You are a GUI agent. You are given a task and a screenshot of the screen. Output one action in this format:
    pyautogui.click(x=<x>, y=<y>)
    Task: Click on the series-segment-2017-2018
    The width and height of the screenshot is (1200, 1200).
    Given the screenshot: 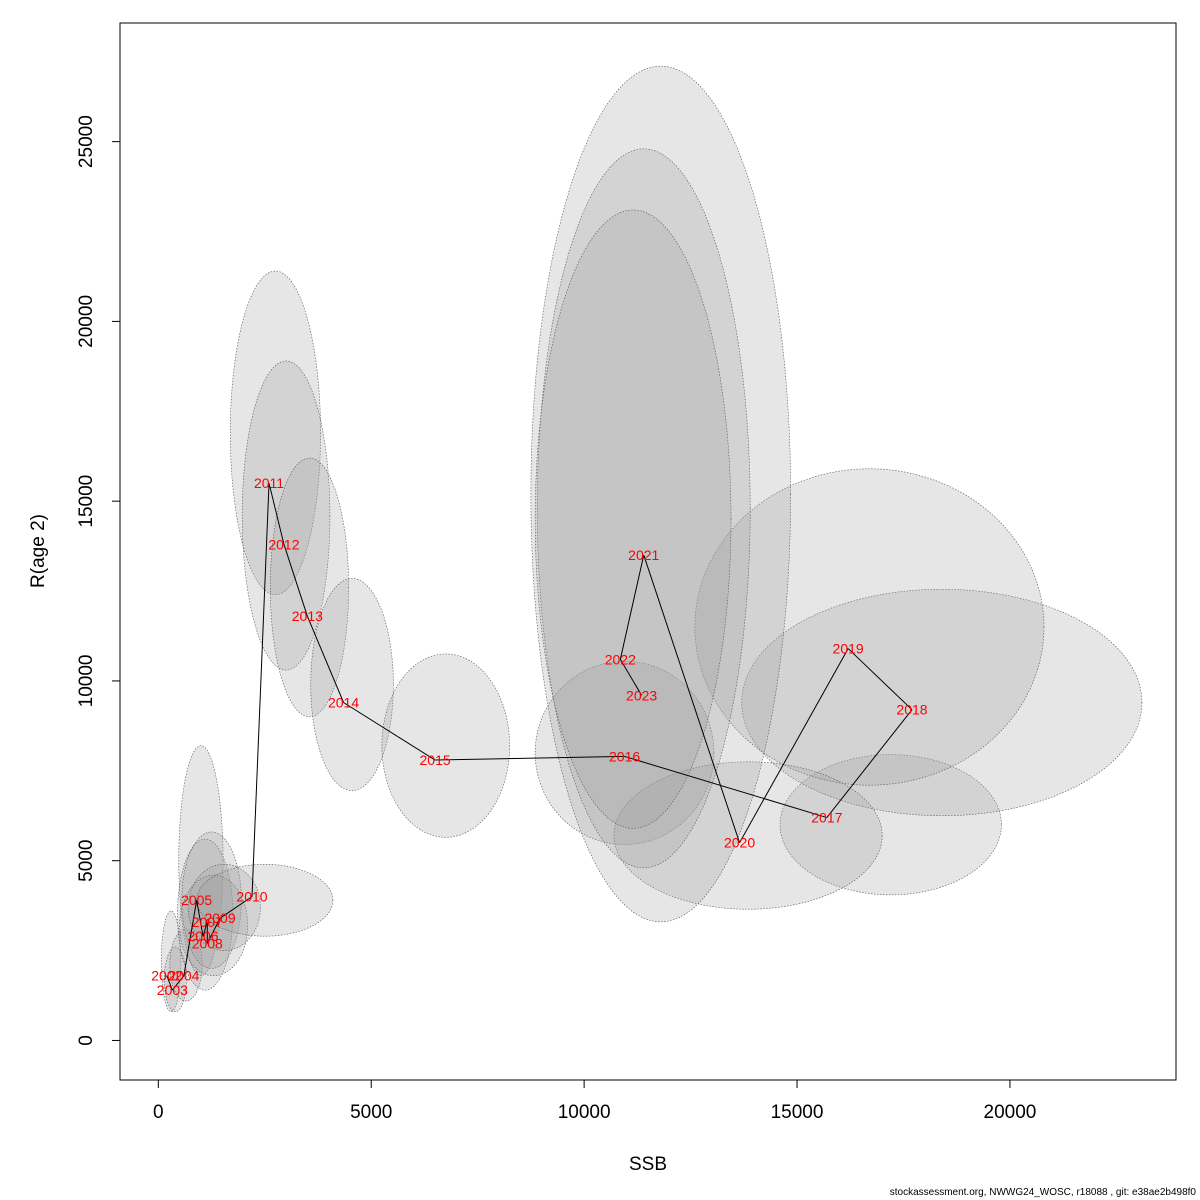 What is the action you would take?
    pyautogui.click(x=869, y=763)
    